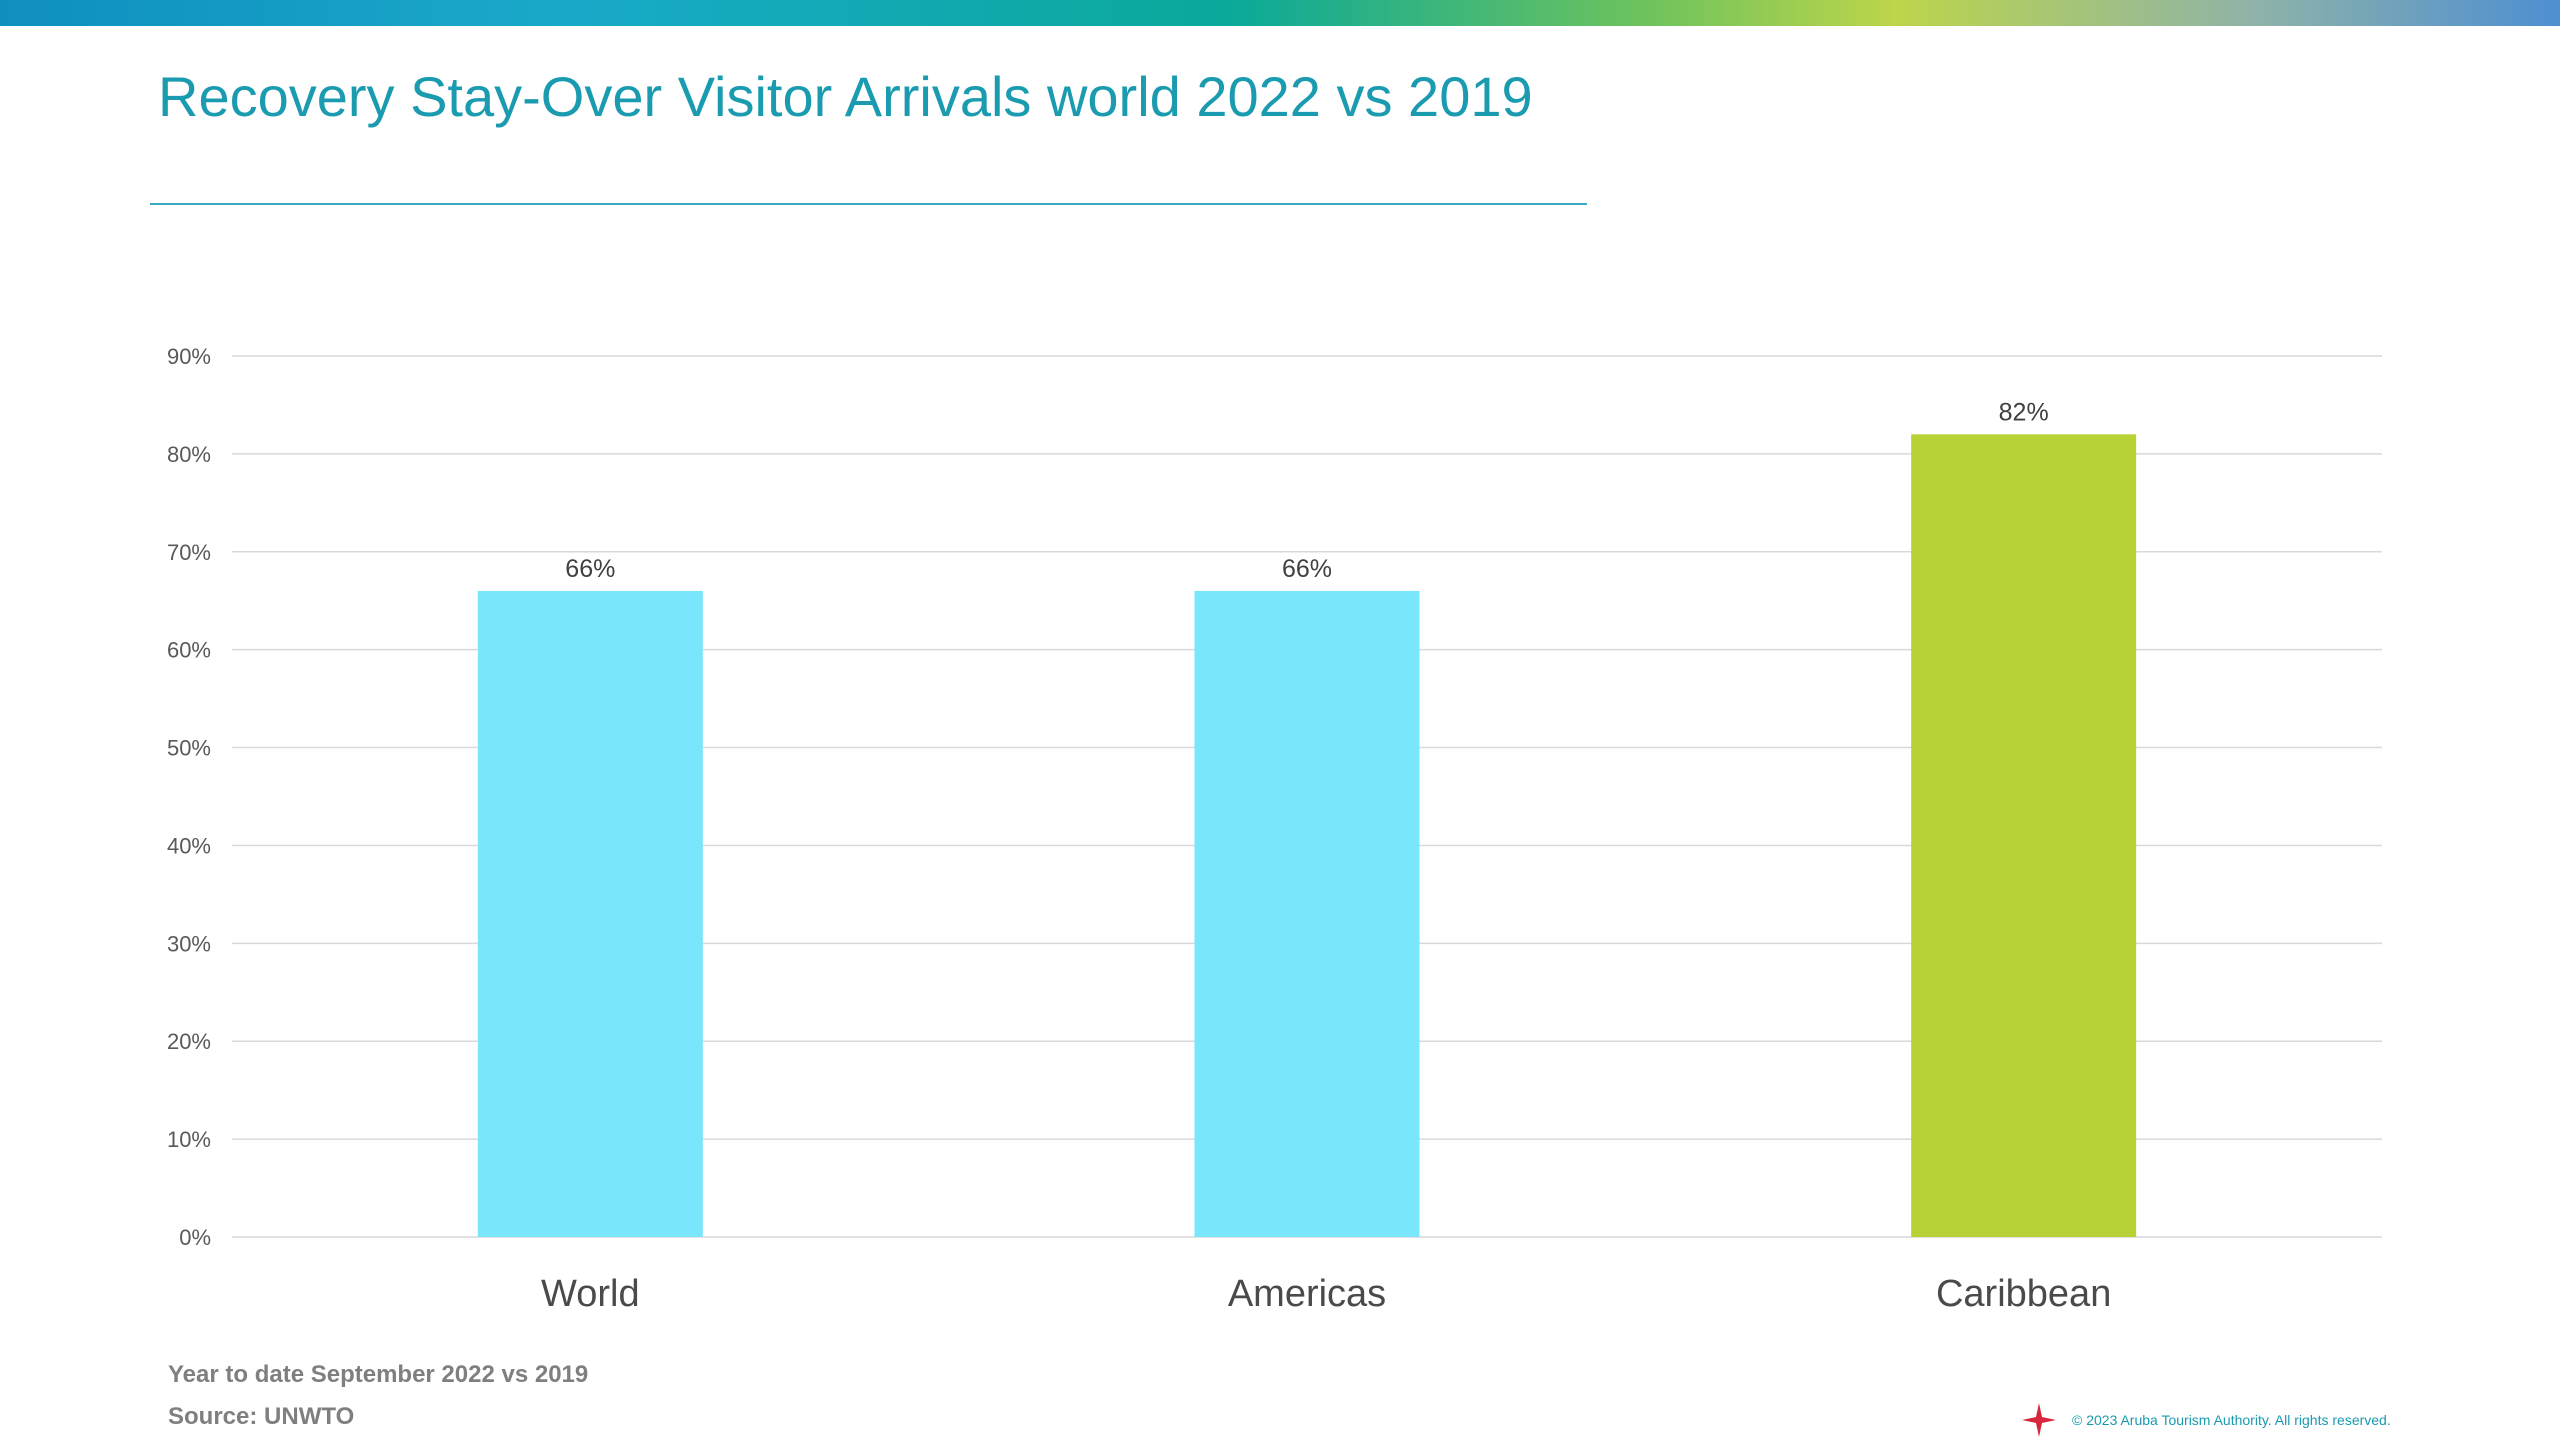  What do you see at coordinates (189, 748) in the screenshot?
I see `y-tick-label: 50%` at bounding box center [189, 748].